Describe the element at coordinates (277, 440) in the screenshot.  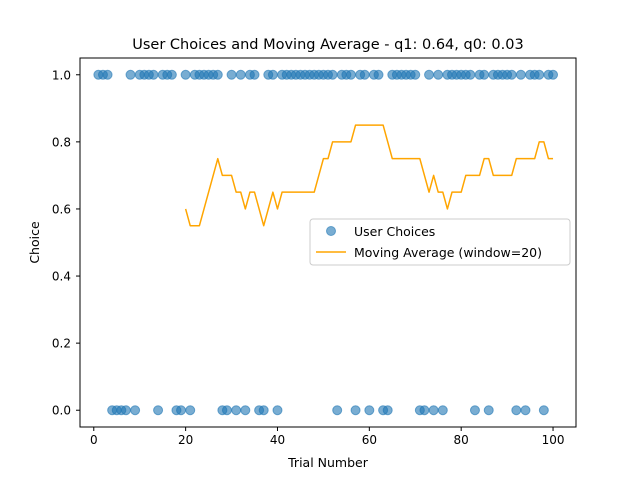
I see `x-tick-label: 40` at that location.